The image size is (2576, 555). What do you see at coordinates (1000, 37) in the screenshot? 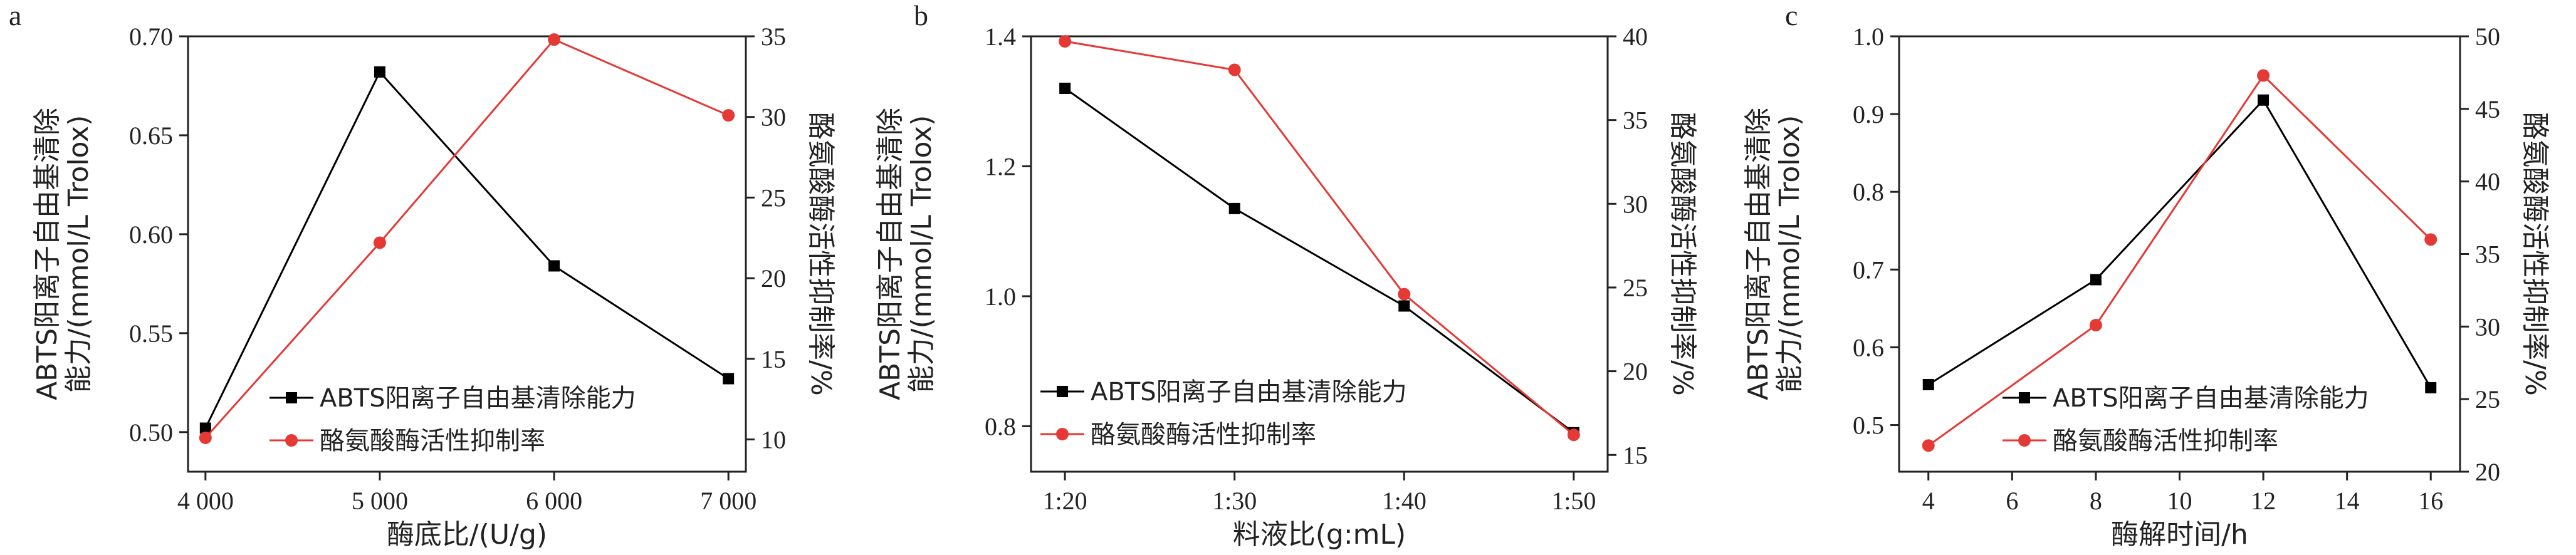
I see `y-left-tick-label: 1.4` at bounding box center [1000, 37].